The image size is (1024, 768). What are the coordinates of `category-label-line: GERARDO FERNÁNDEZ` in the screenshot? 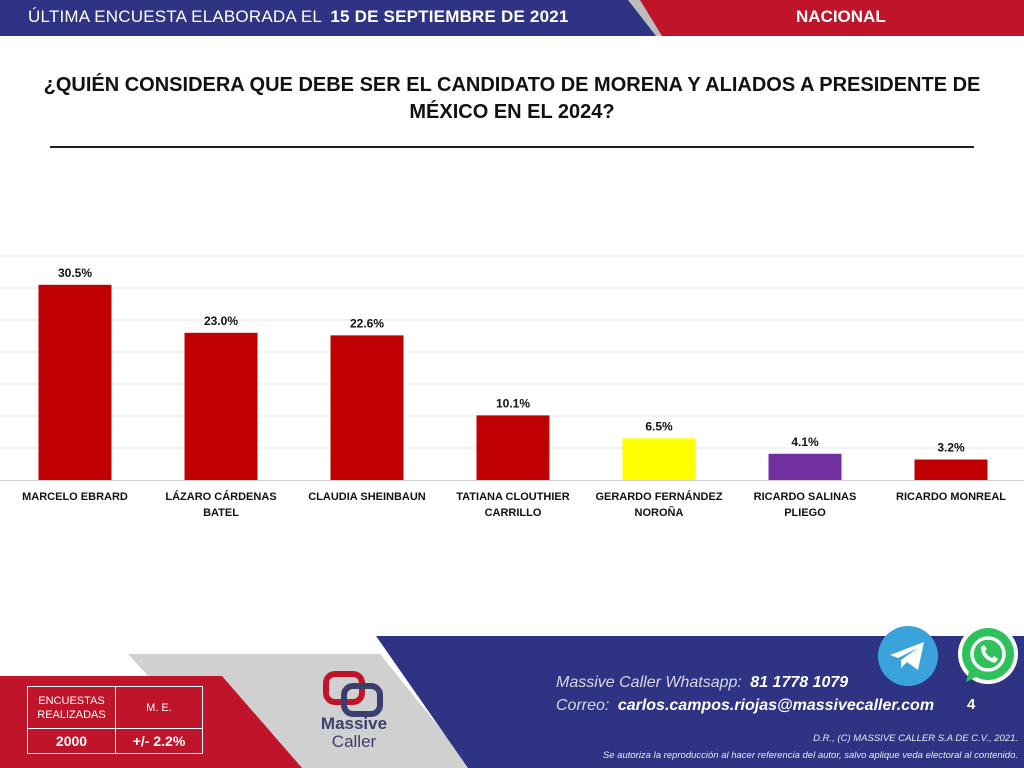 It's located at (659, 497).